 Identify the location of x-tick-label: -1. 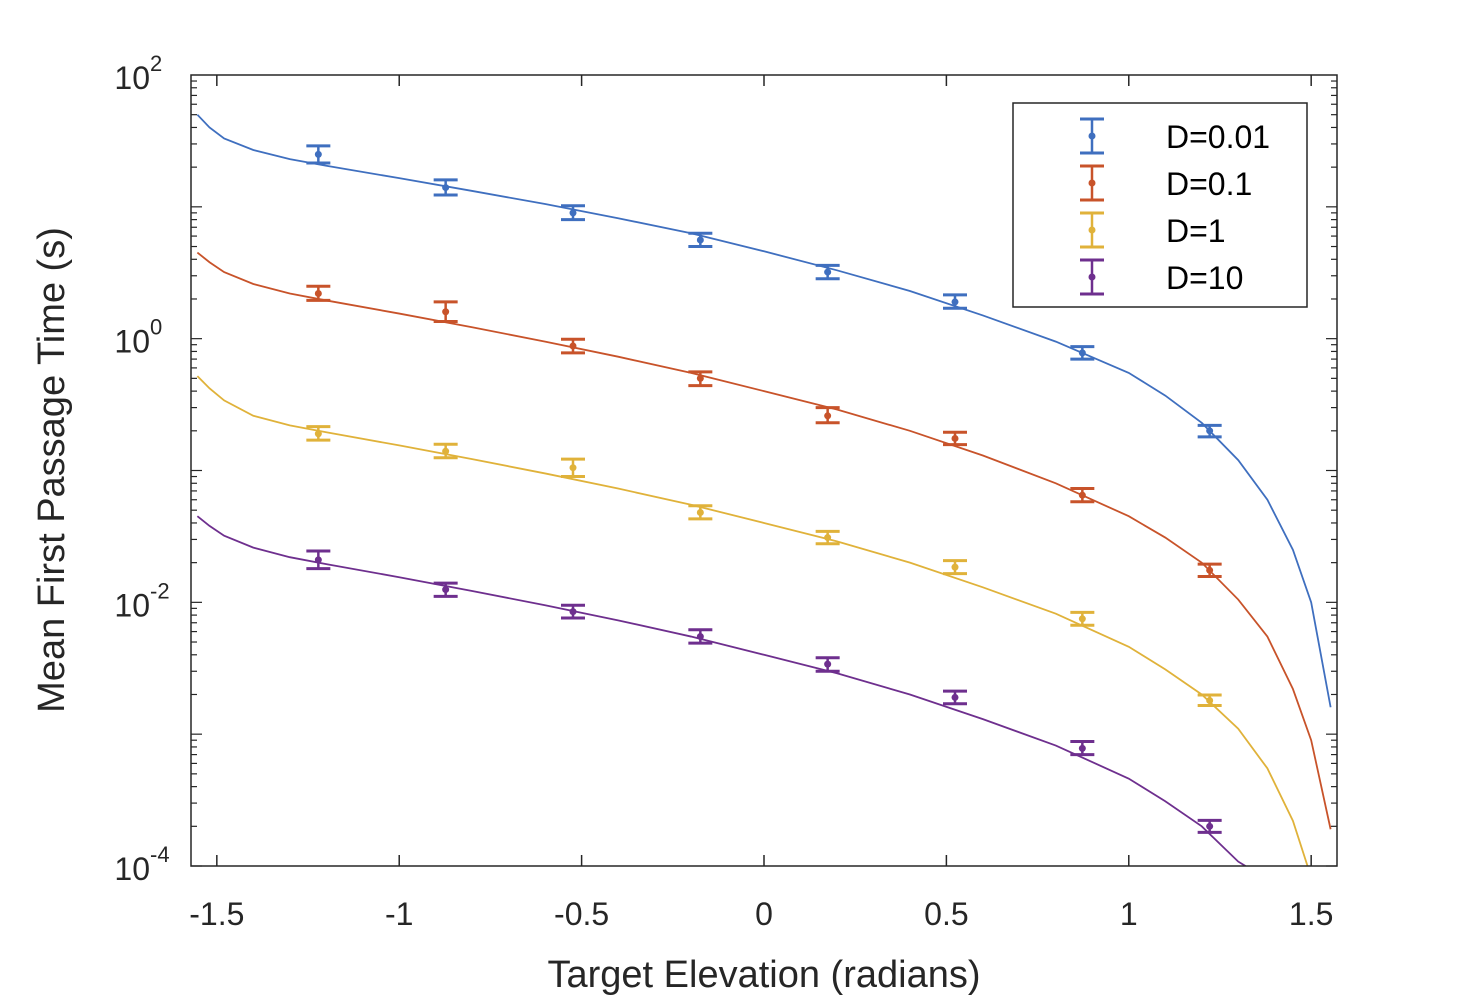
(399, 914).